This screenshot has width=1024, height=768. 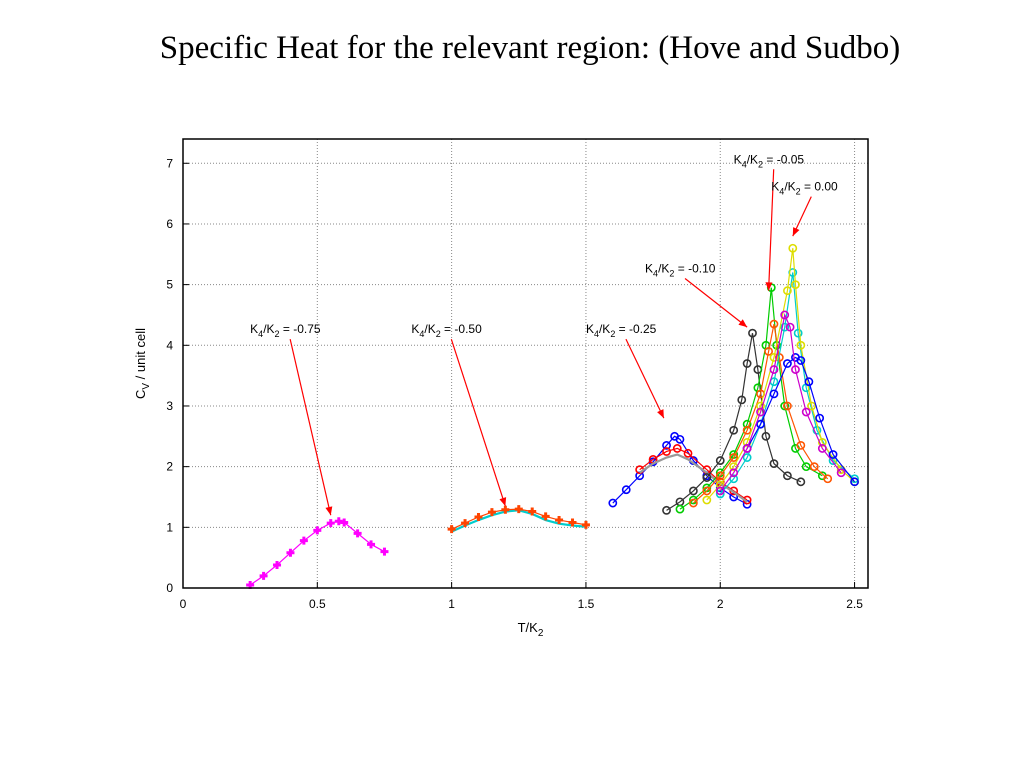 I want to click on annotation-2: K4/K2 = -0.25, so click(x=625, y=370).